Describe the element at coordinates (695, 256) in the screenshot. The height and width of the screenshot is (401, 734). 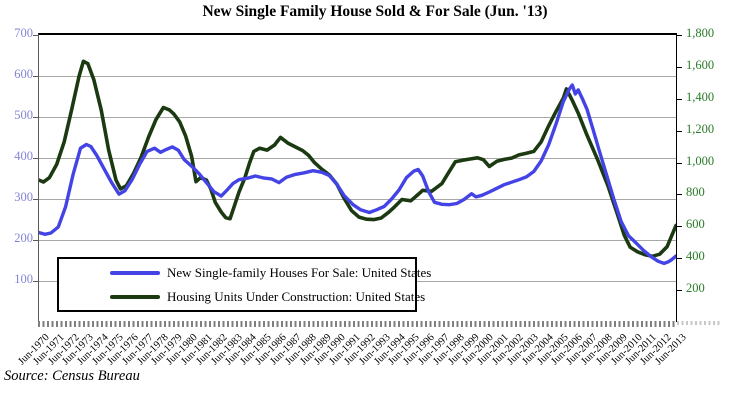
I see `y-axis-right-label: 400` at that location.